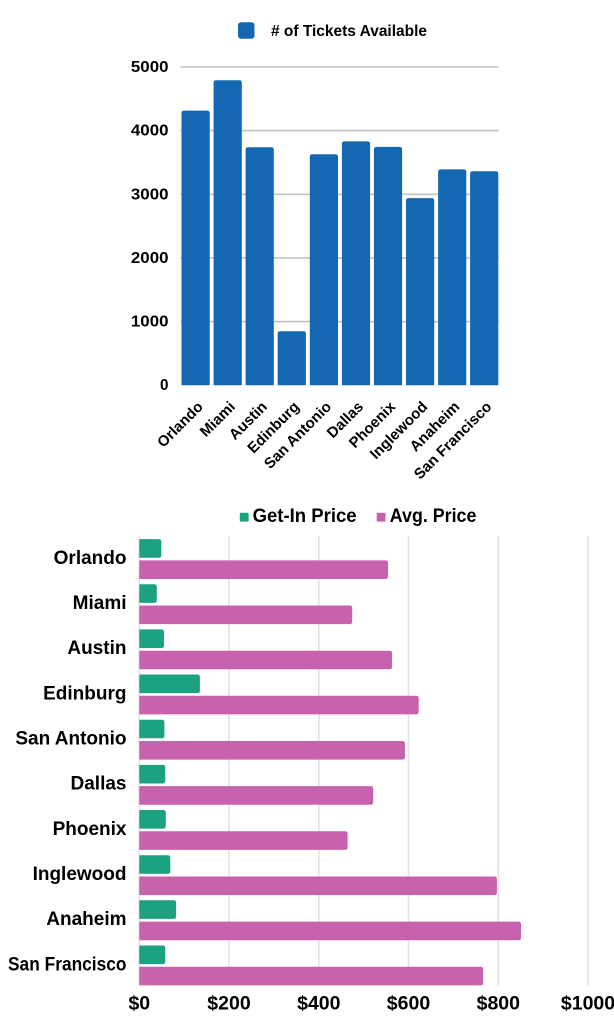 This screenshot has height=1024, width=614. I want to click on svg-text: 1000, so click(150, 322).